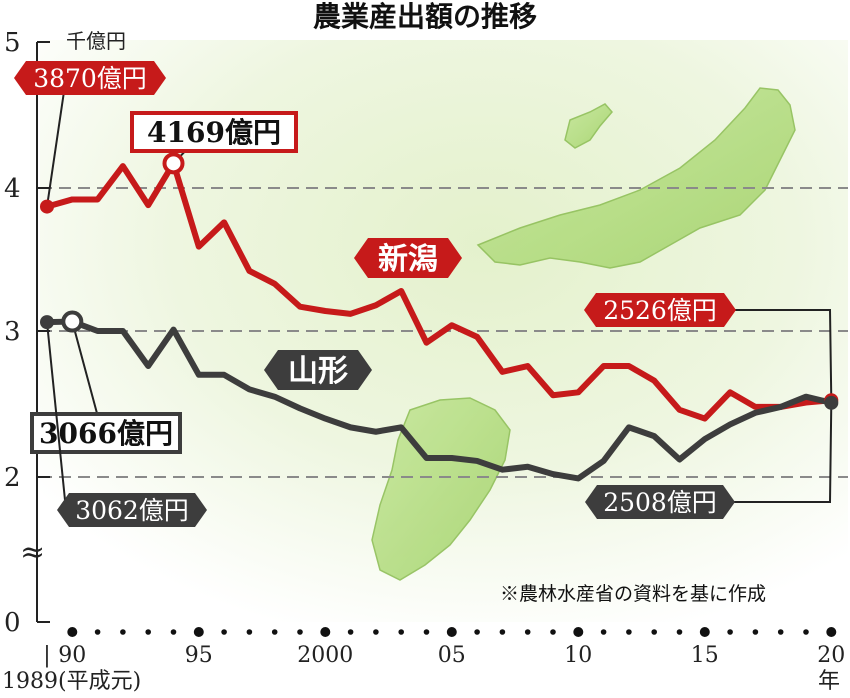  Describe the element at coordinates (730, 632) in the screenshot. I see `x-dot-2016` at that location.